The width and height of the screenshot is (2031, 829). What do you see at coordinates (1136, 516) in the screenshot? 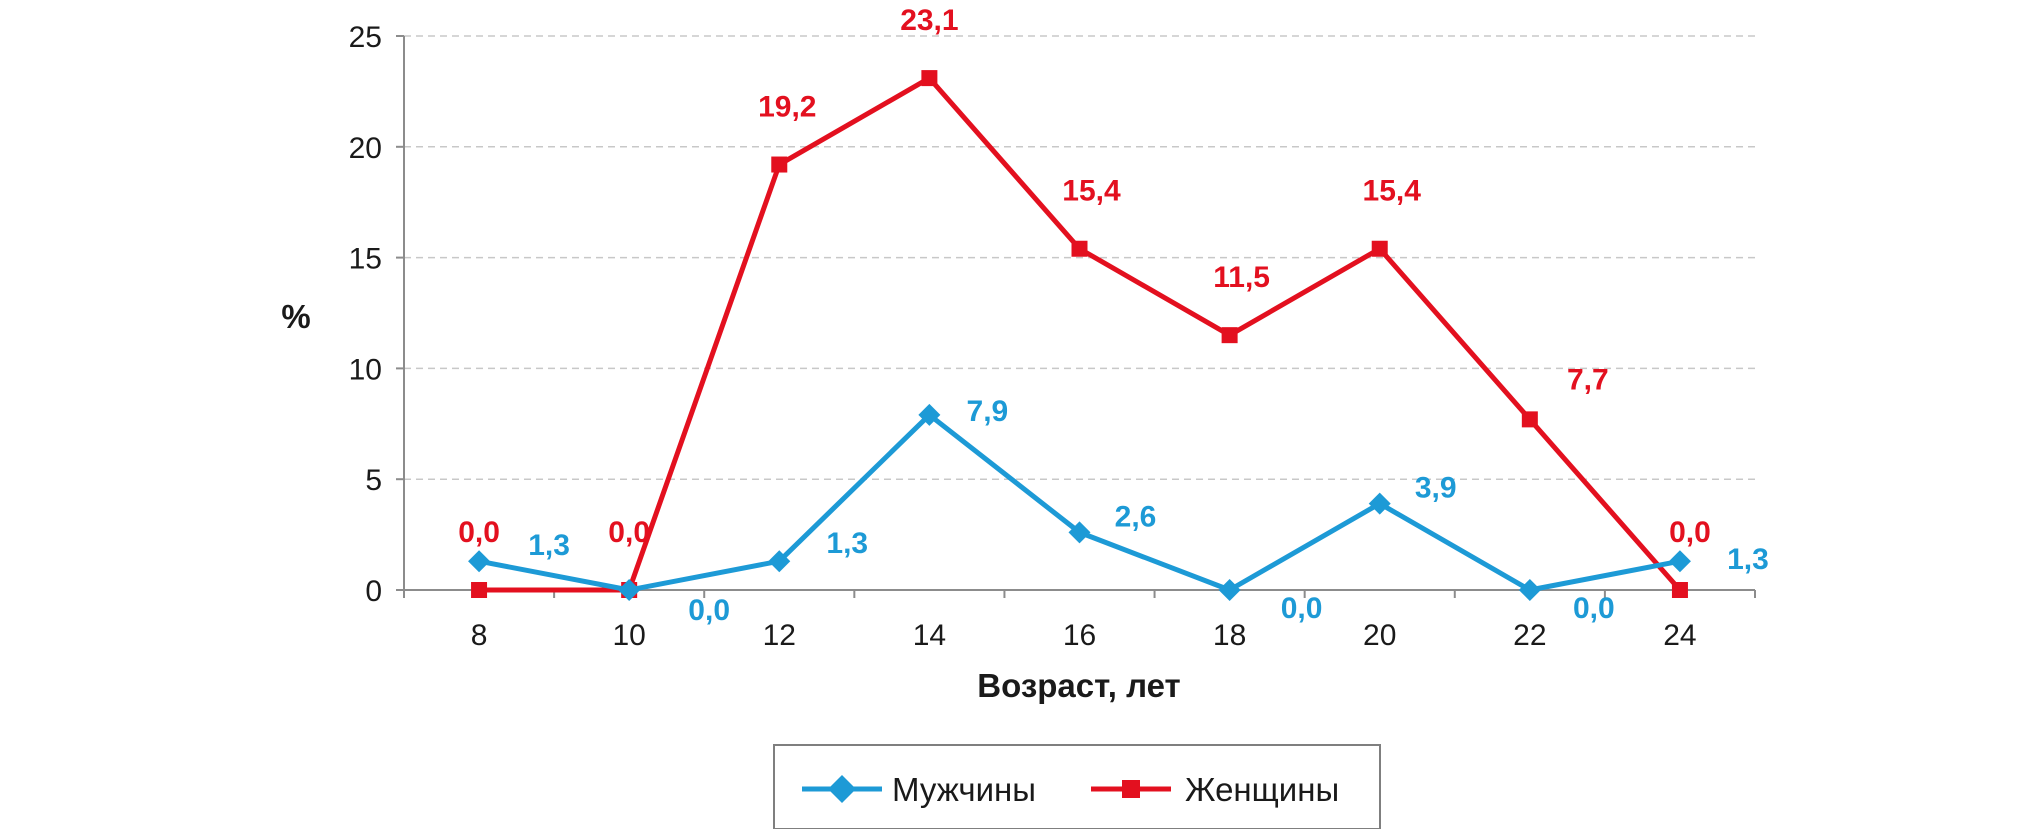
I see `men-data-label: 2,6` at bounding box center [1136, 516].